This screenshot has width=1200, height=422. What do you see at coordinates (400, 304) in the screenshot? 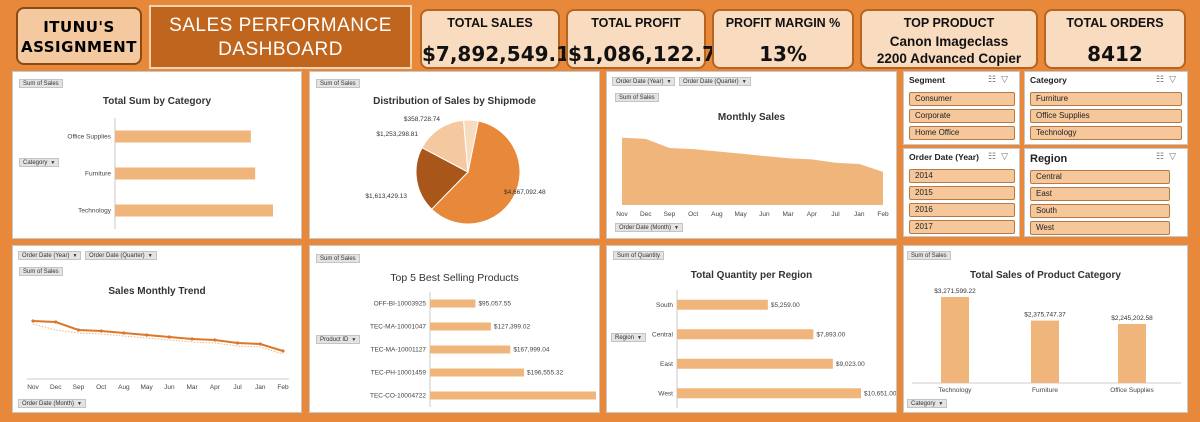
I see `tick-label: OFF-BI-10003925` at bounding box center [400, 304].